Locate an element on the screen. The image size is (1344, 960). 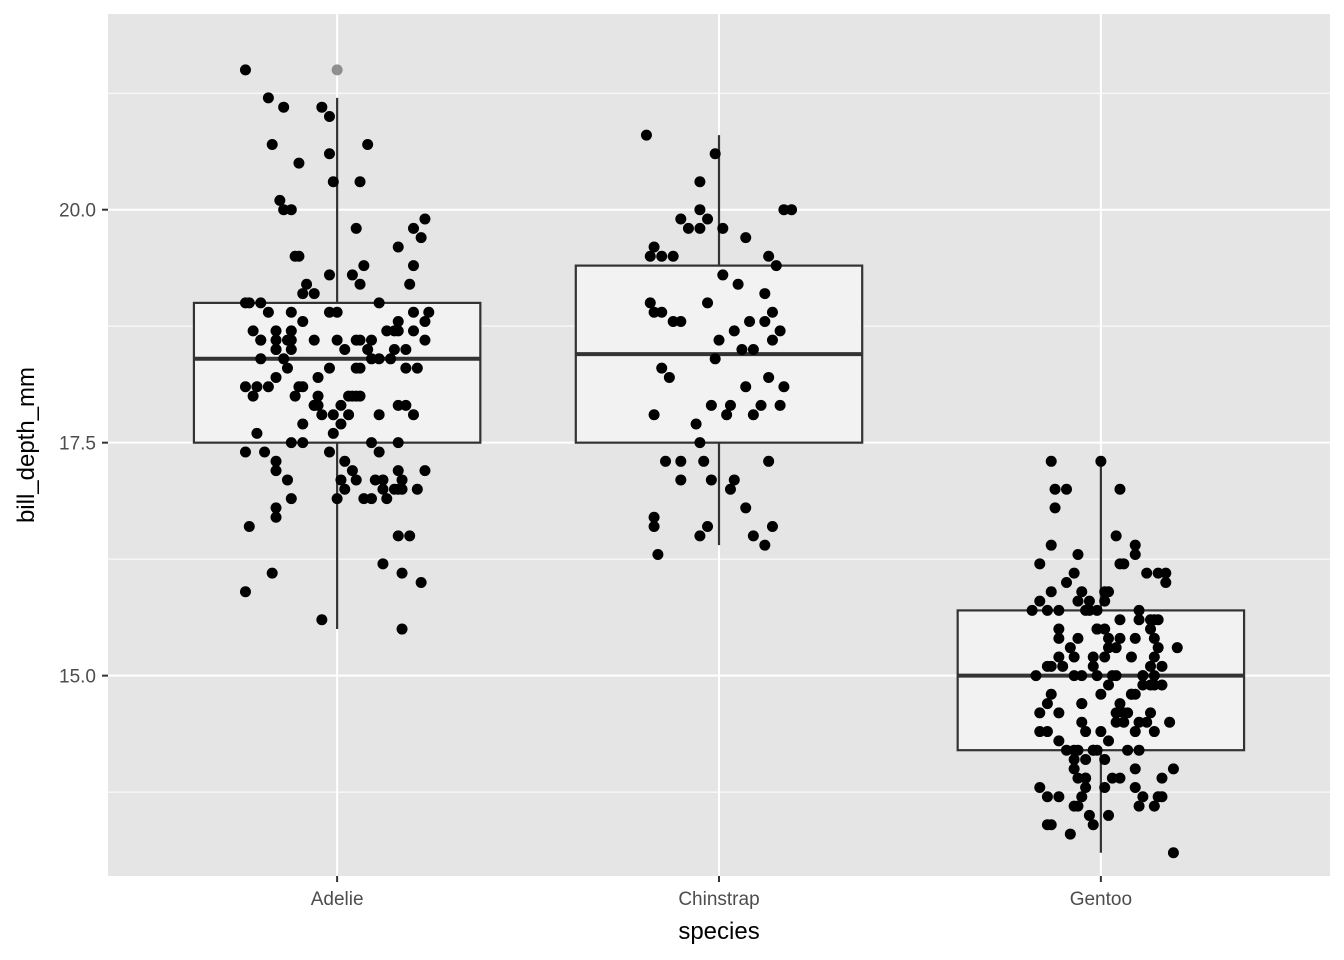
box-adelie is located at coordinates (337, 372).